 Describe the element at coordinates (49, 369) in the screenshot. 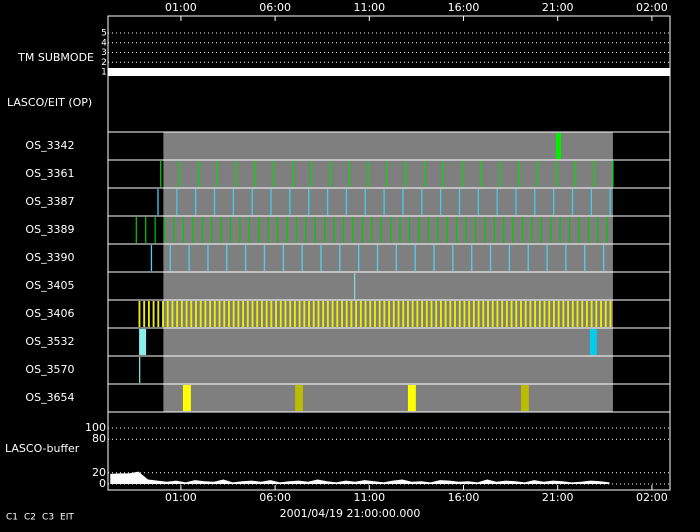

I see `row-label: OS_3570` at that location.